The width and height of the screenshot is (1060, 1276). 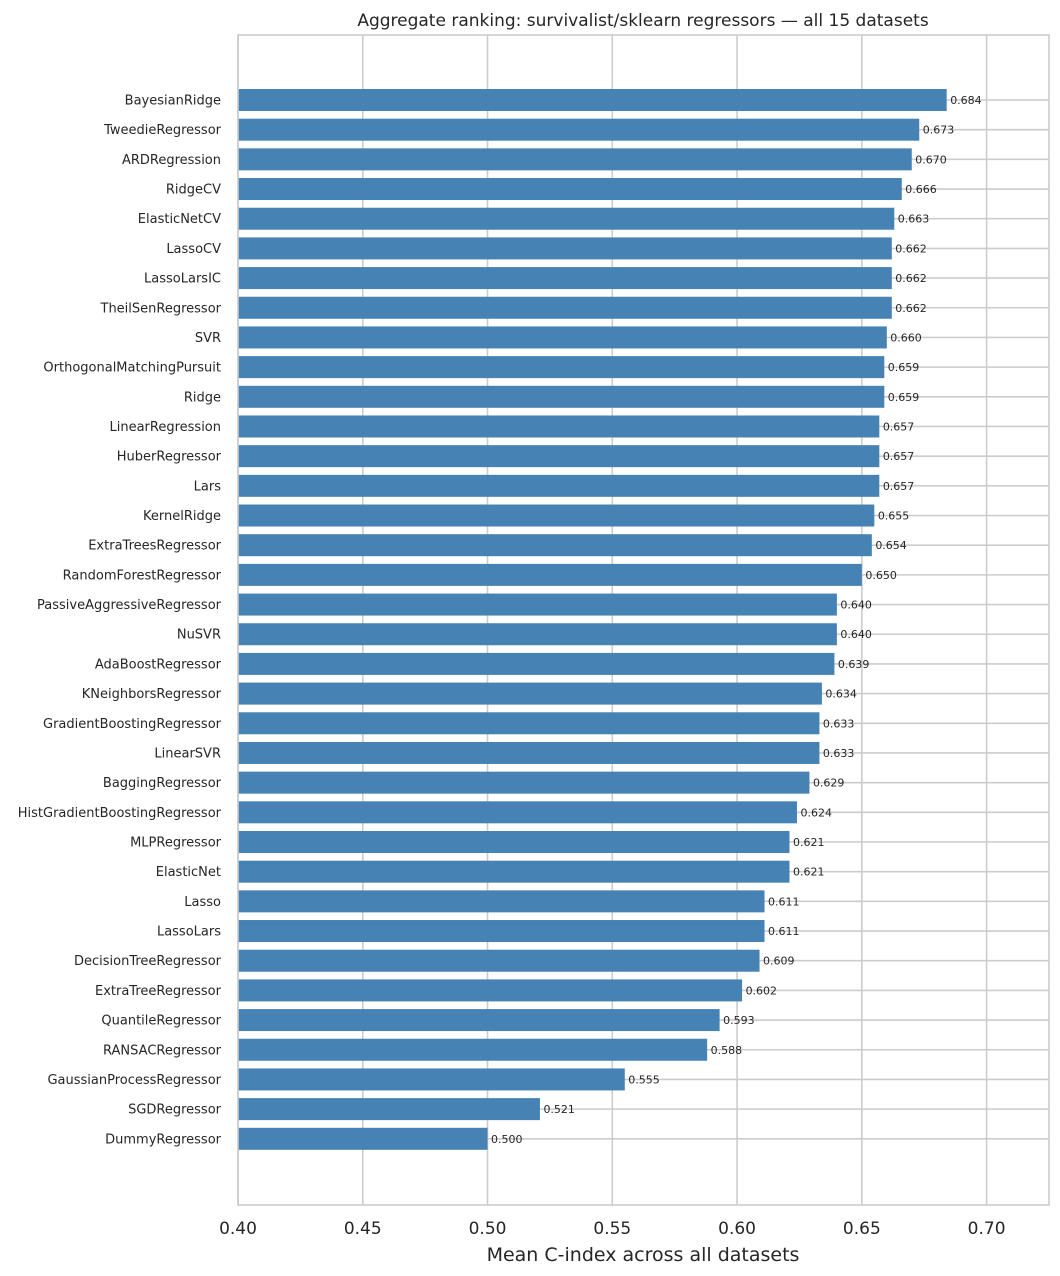 What do you see at coordinates (862, 1229) in the screenshot?
I see `x-tick-label: 0.65` at bounding box center [862, 1229].